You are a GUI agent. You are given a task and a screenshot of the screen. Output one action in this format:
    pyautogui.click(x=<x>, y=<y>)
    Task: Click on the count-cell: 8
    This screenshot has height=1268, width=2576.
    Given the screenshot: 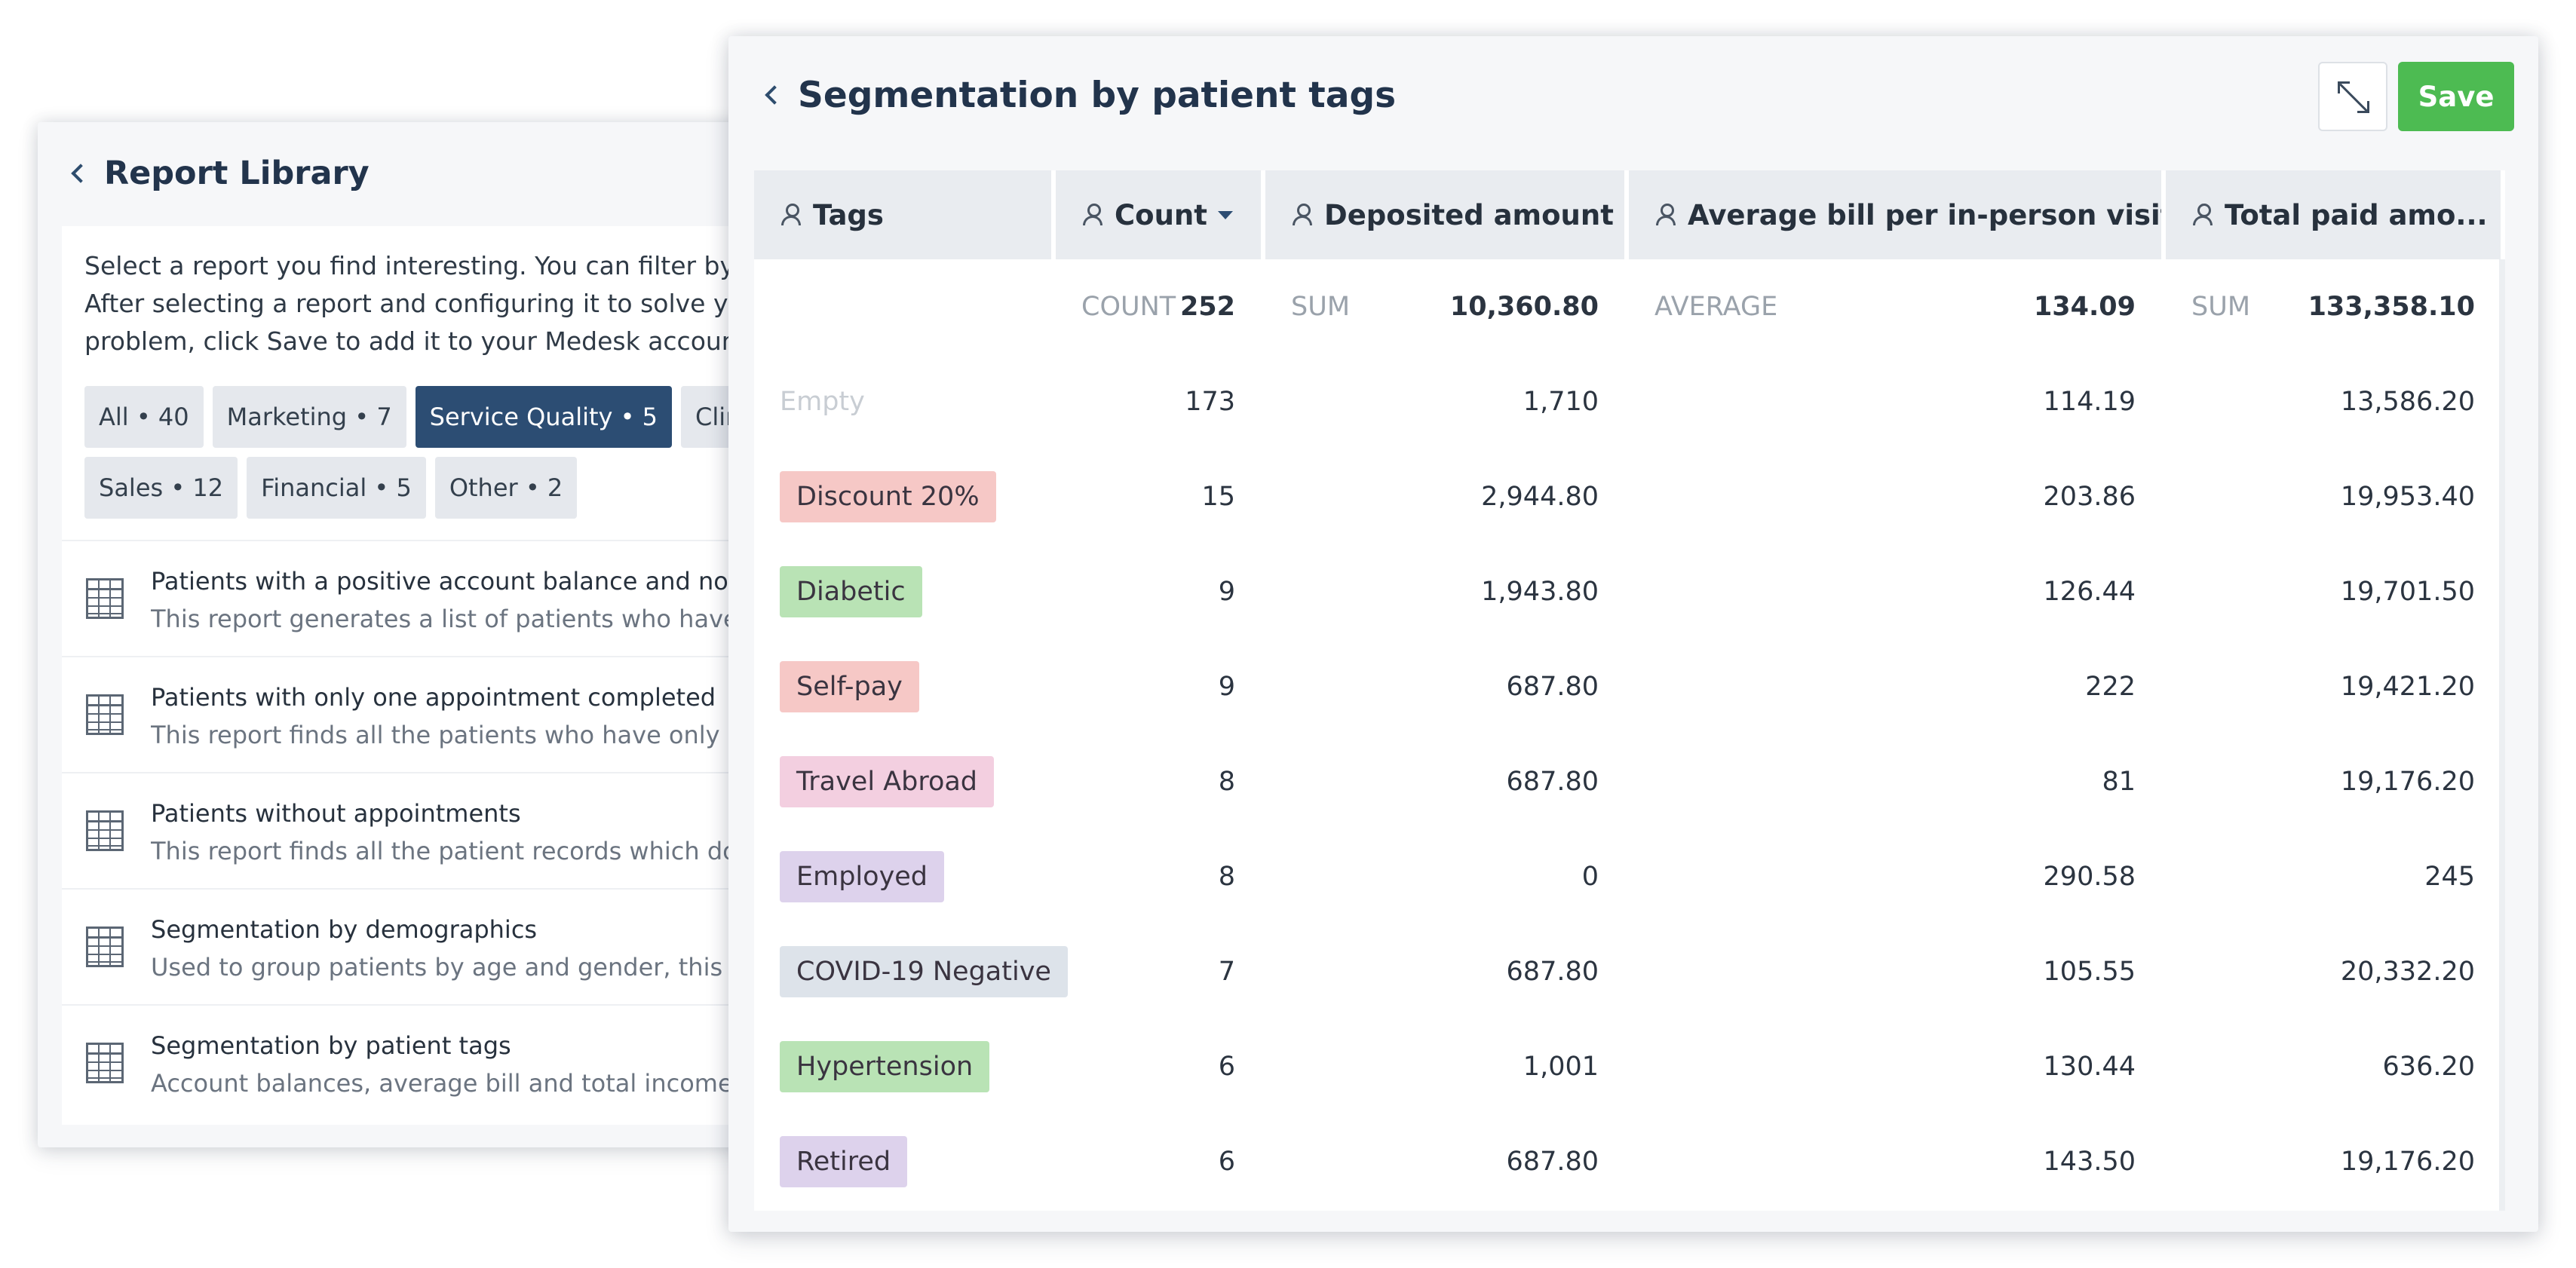 What is the action you would take?
    pyautogui.click(x=1158, y=782)
    